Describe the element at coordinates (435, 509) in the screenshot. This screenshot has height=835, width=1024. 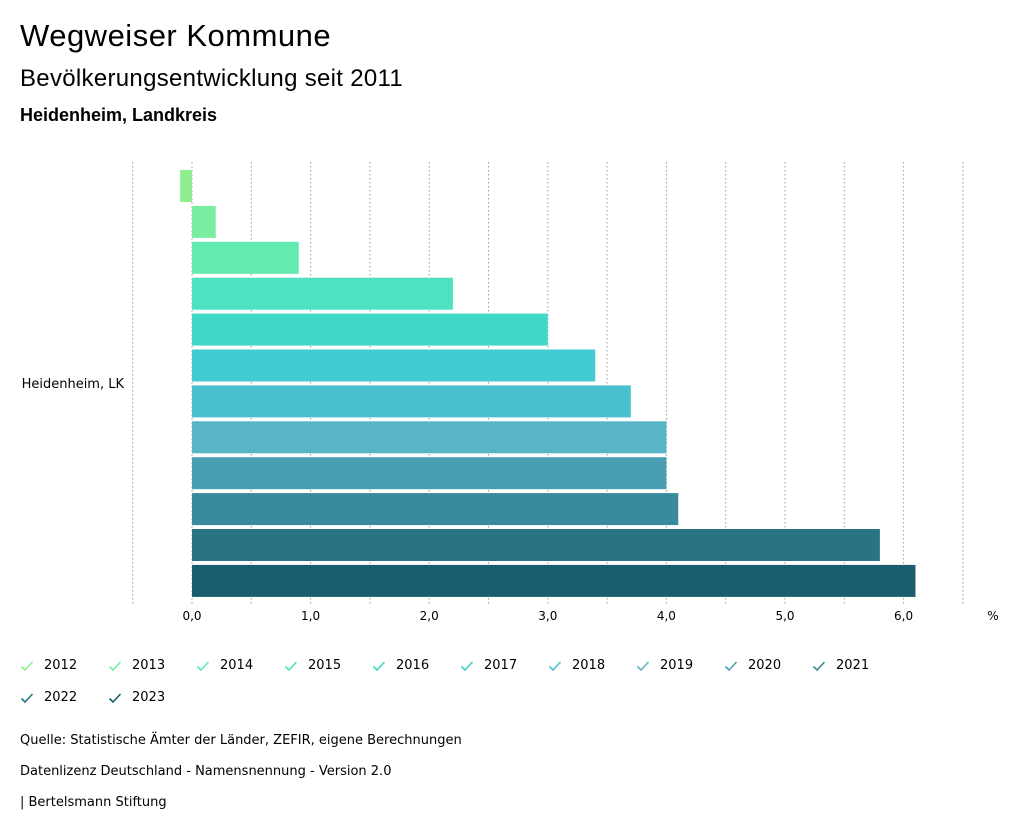
I see `bar-2021` at that location.